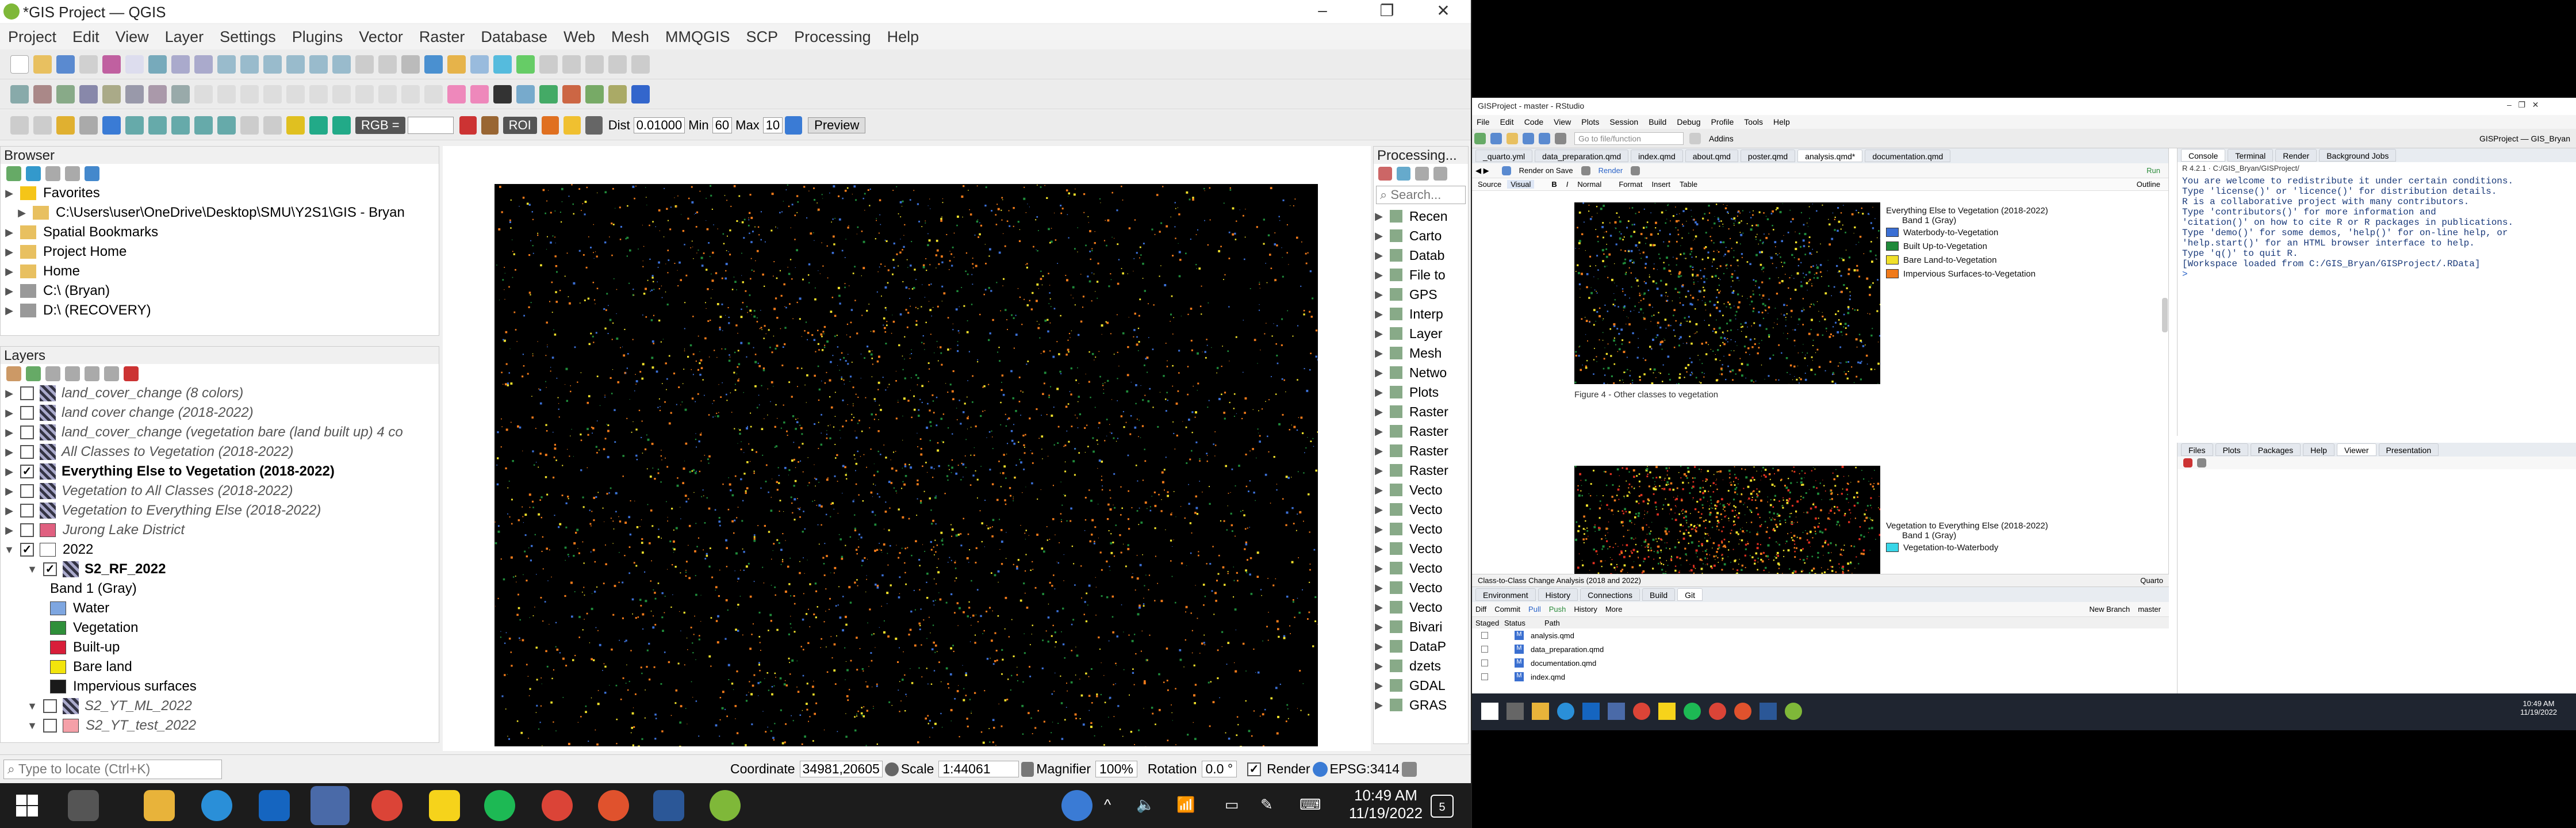 The height and width of the screenshot is (828, 2576). What do you see at coordinates (134, 125) in the screenshot?
I see `move-icon` at bounding box center [134, 125].